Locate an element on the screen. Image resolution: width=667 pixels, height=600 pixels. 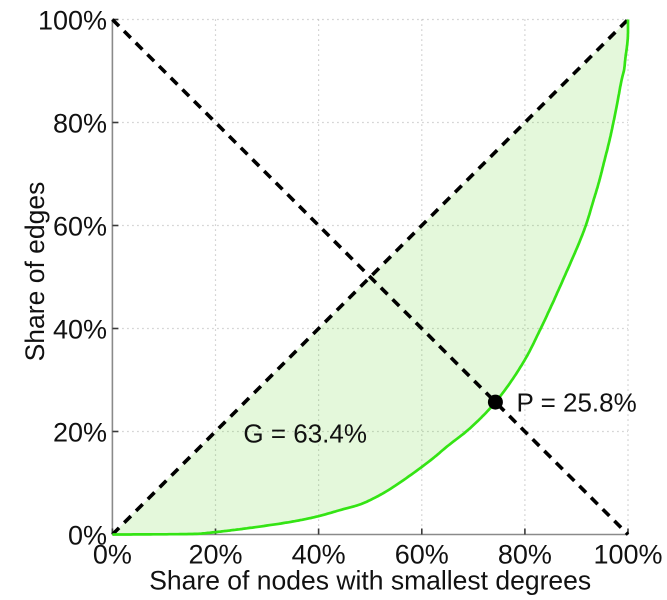
svg-text:Share of nodes with smallest d: Share of nodes with smallest degrees is located at coordinates (370, 581).